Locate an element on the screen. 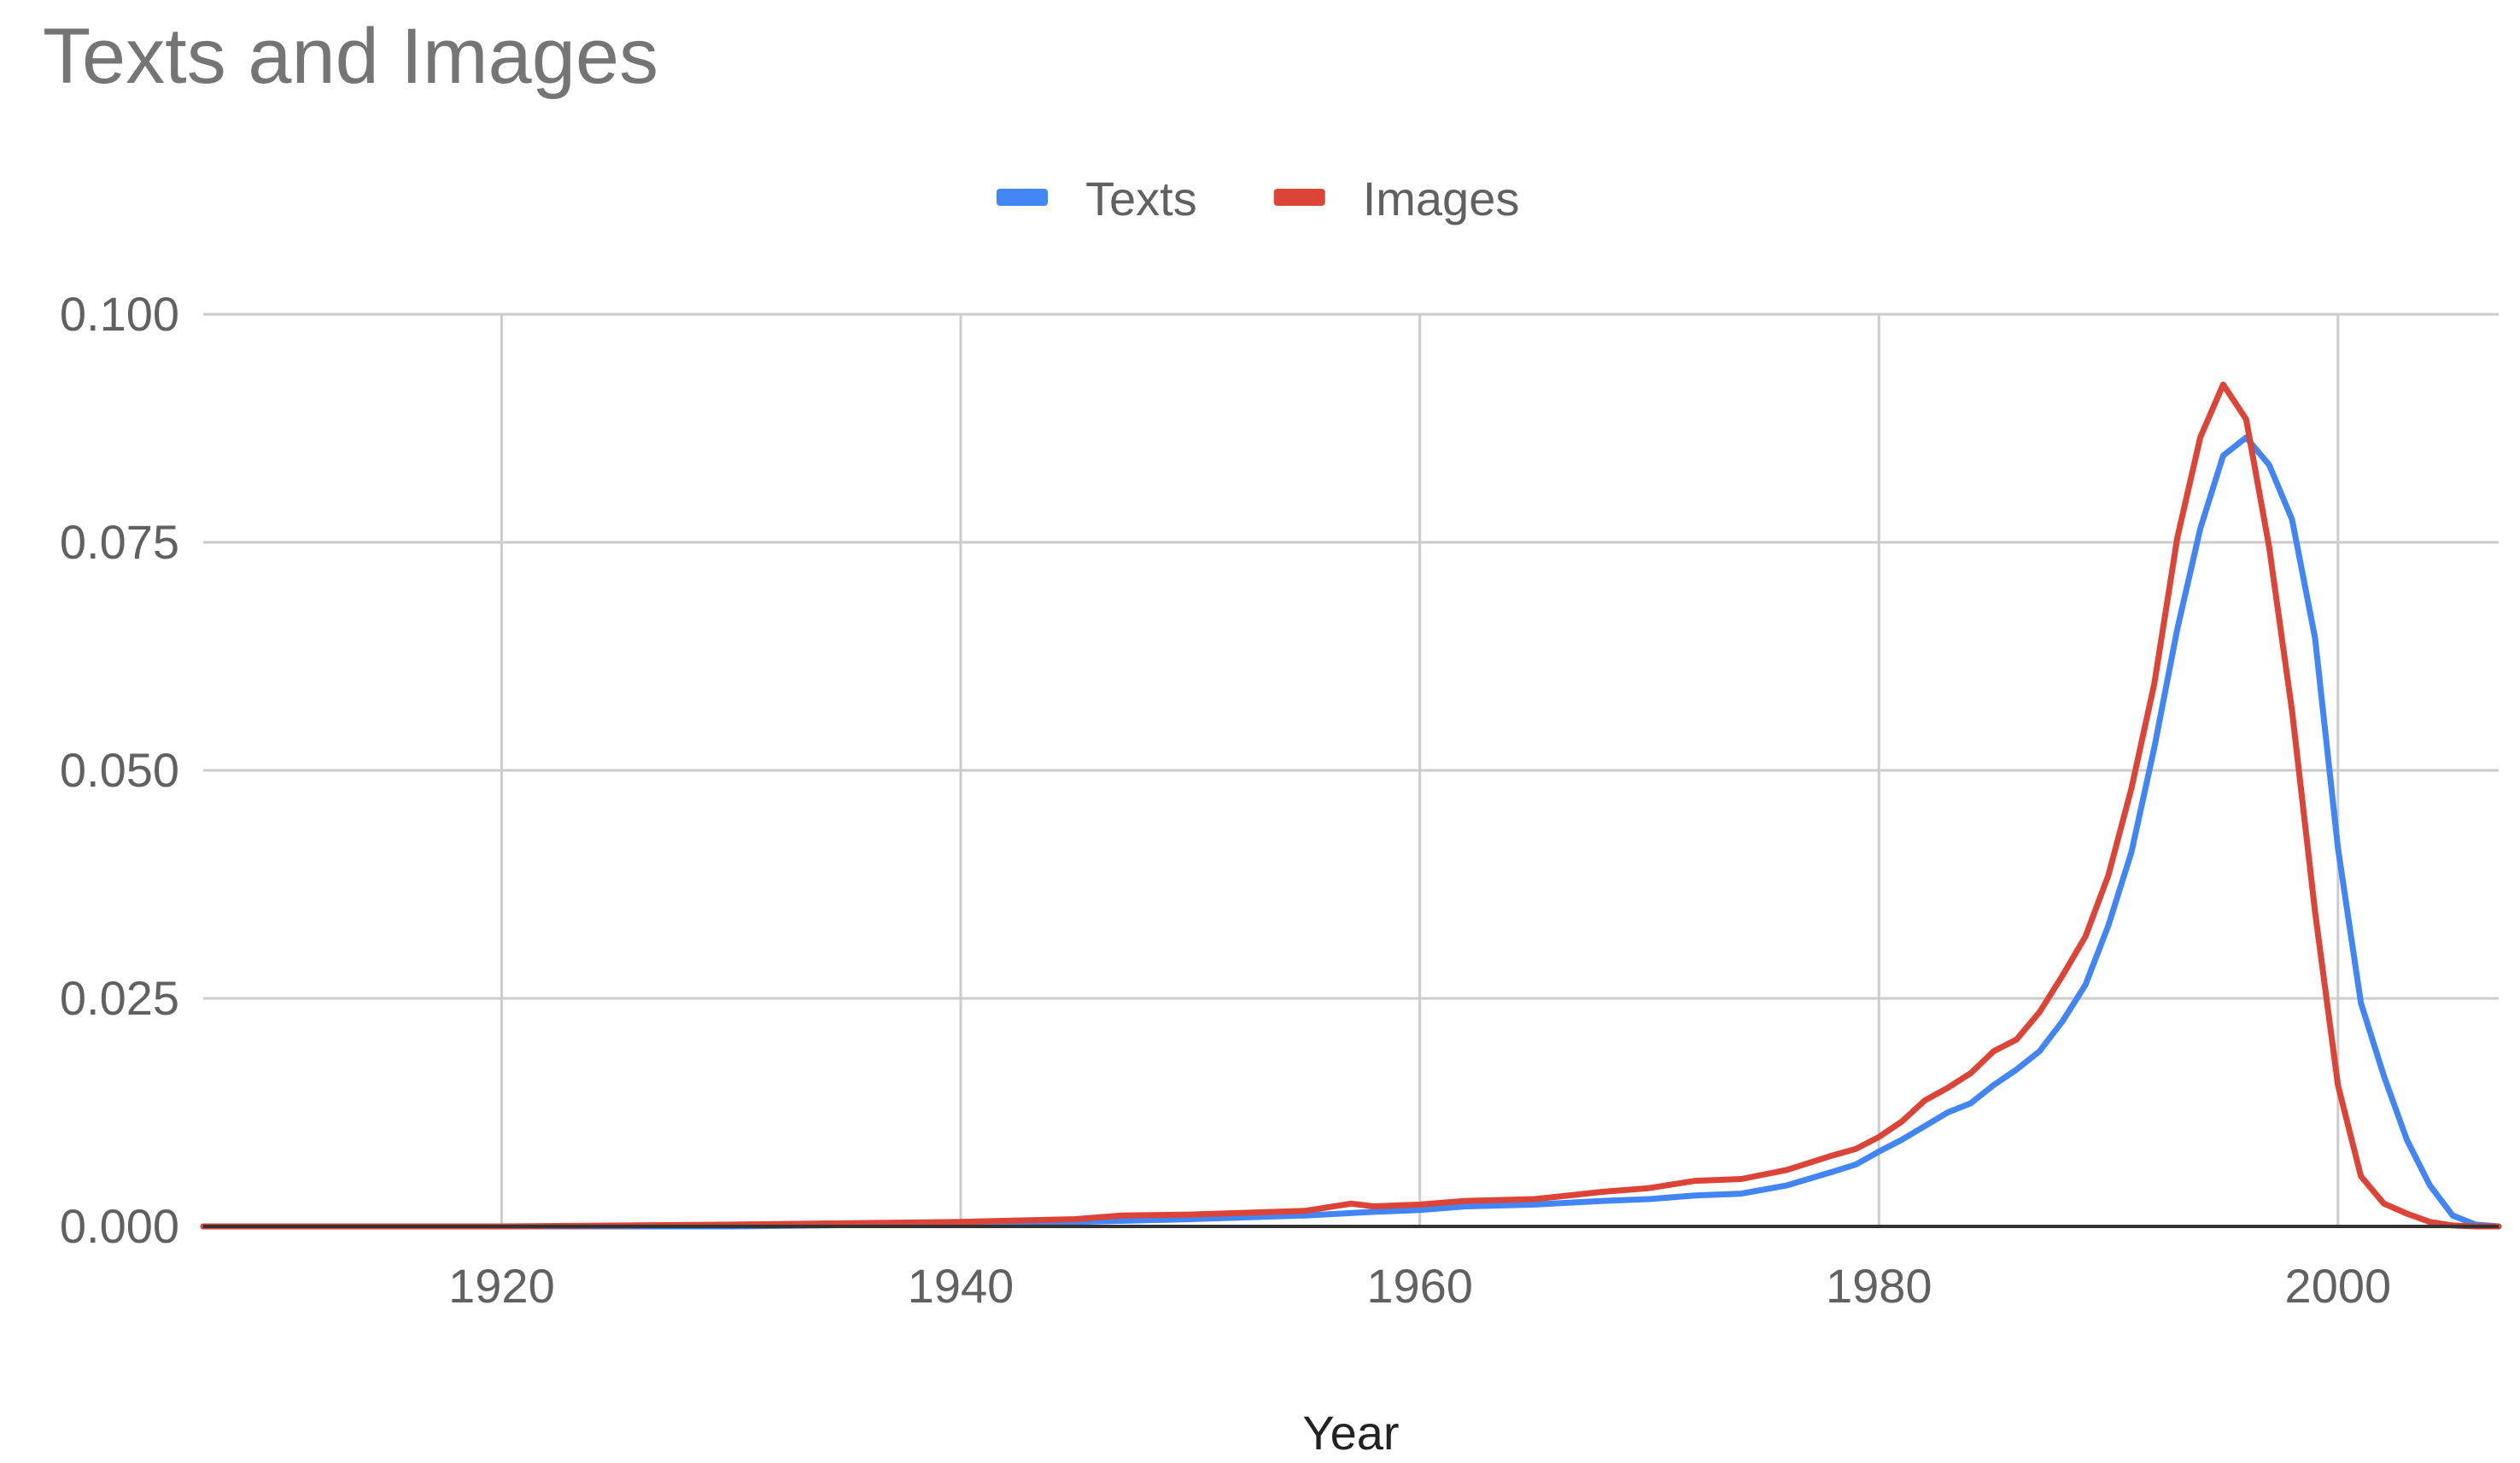 This screenshot has height=1463, width=2520. legend-swatch-texts is located at coordinates (1023, 197).